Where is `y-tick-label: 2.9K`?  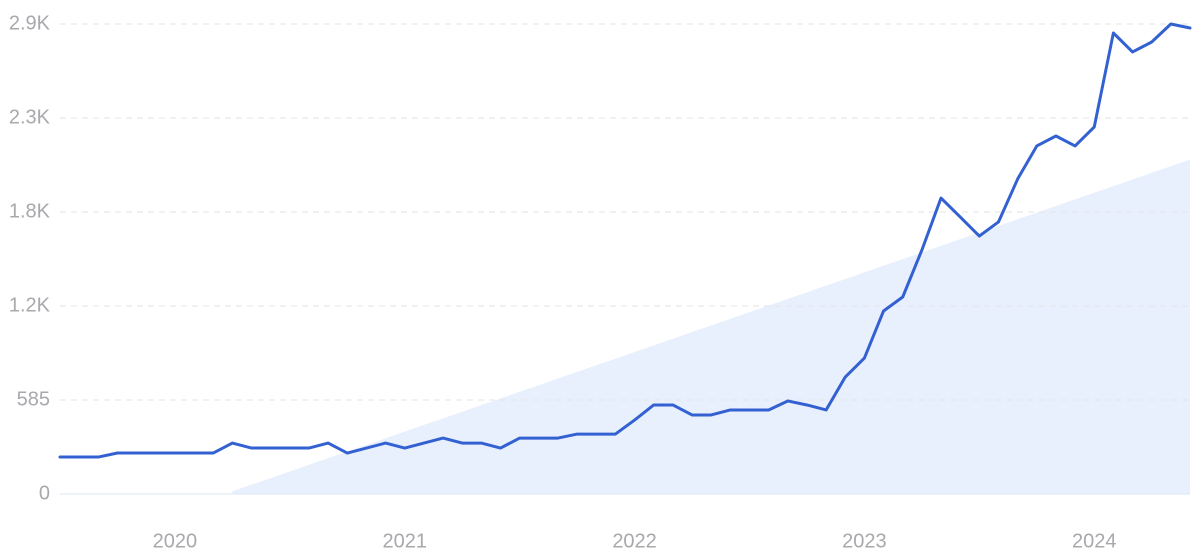 y-tick-label: 2.9K is located at coordinates (30, 23).